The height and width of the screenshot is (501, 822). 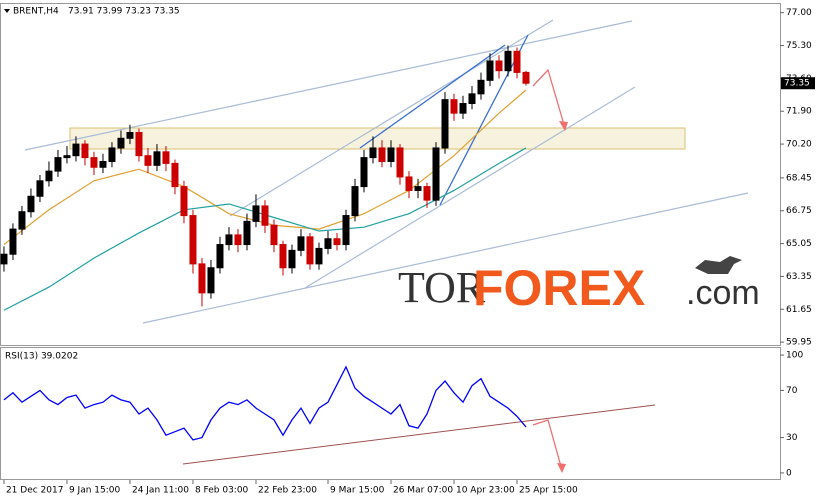 I want to click on rsi-title: RSI(13) 39.0202, so click(x=41, y=357).